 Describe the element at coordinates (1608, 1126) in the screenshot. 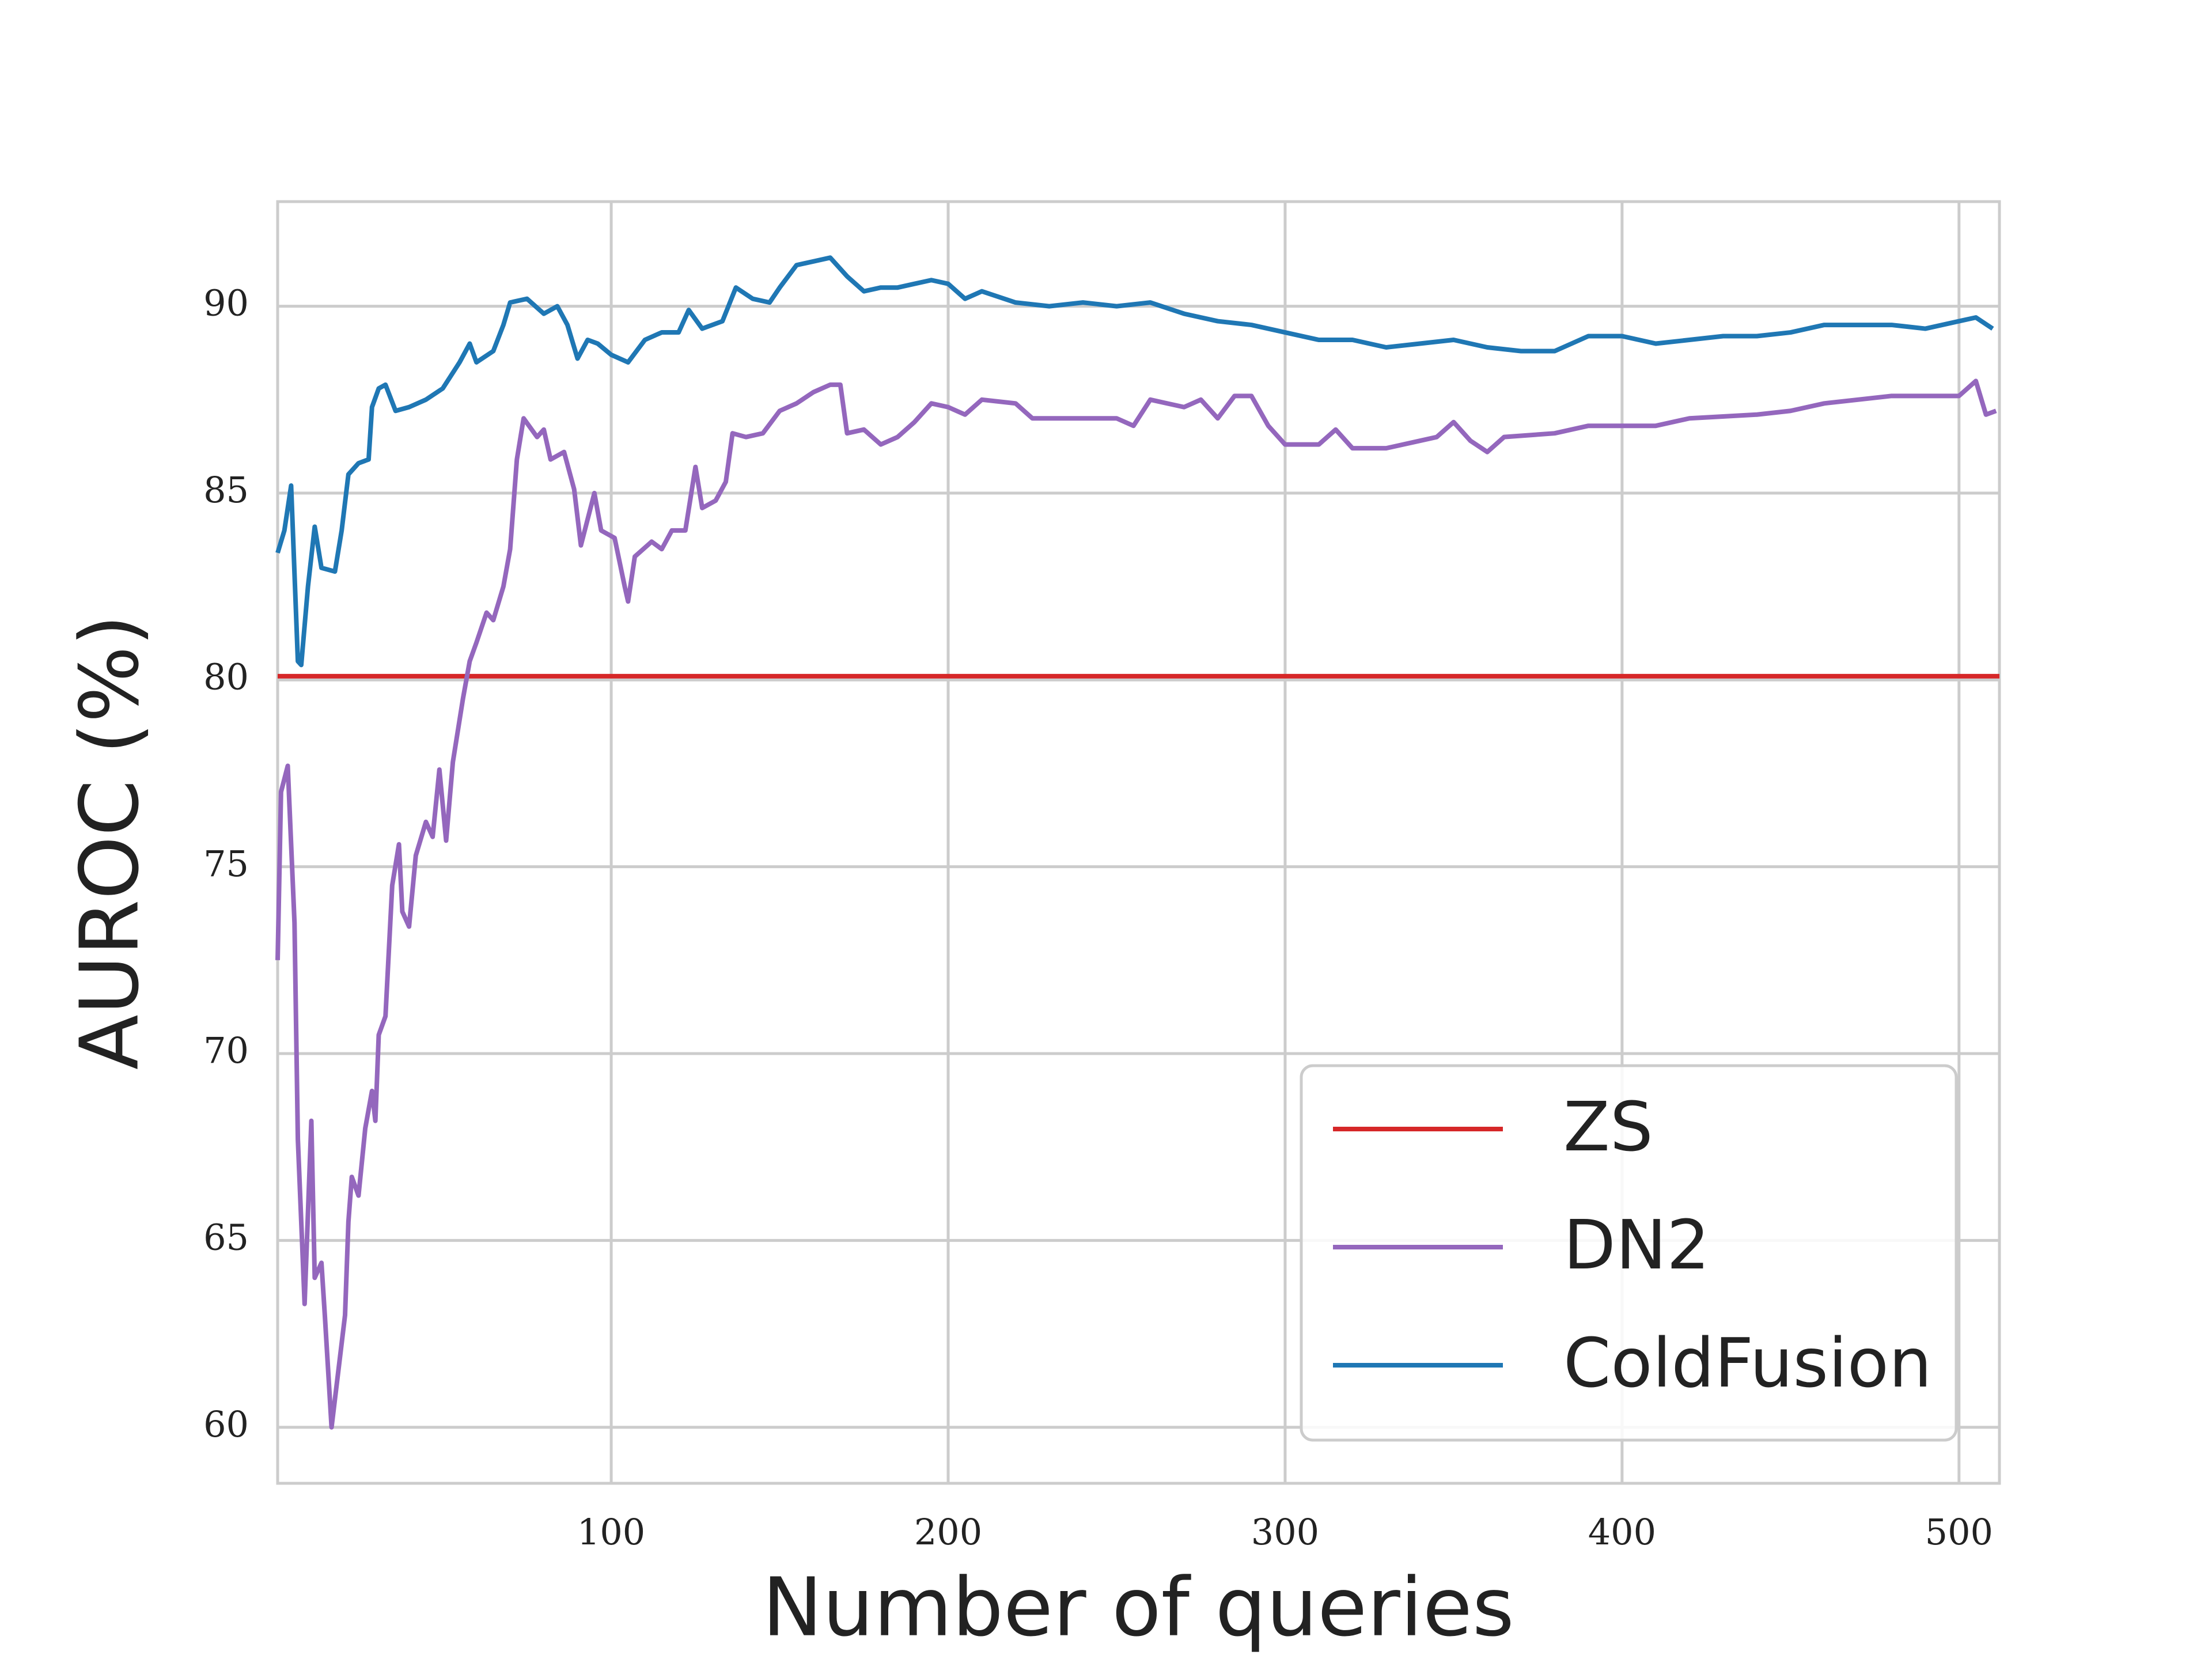

I see `legend-label: ZS` at that location.